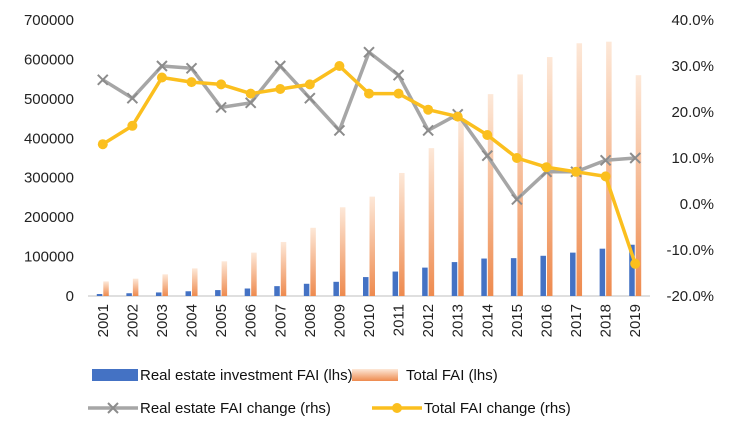 The height and width of the screenshot is (424, 736). What do you see at coordinates (692, 66) in the screenshot?
I see `right-axis-tick-label: 30.0%` at bounding box center [692, 66].